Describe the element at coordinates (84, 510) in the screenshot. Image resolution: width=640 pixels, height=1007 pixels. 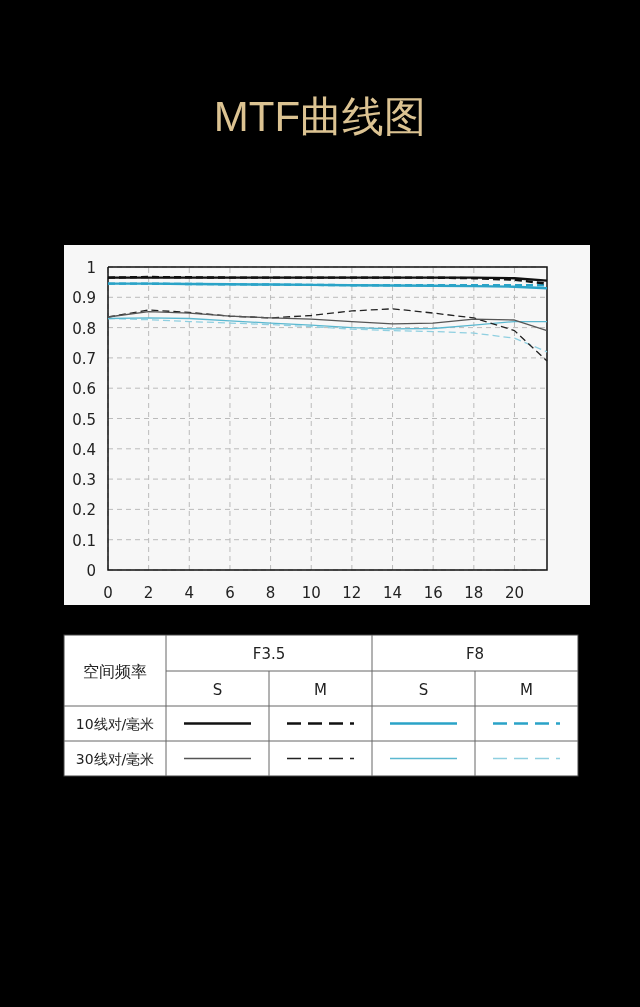
I see `y-tick-label: 0.2` at that location.